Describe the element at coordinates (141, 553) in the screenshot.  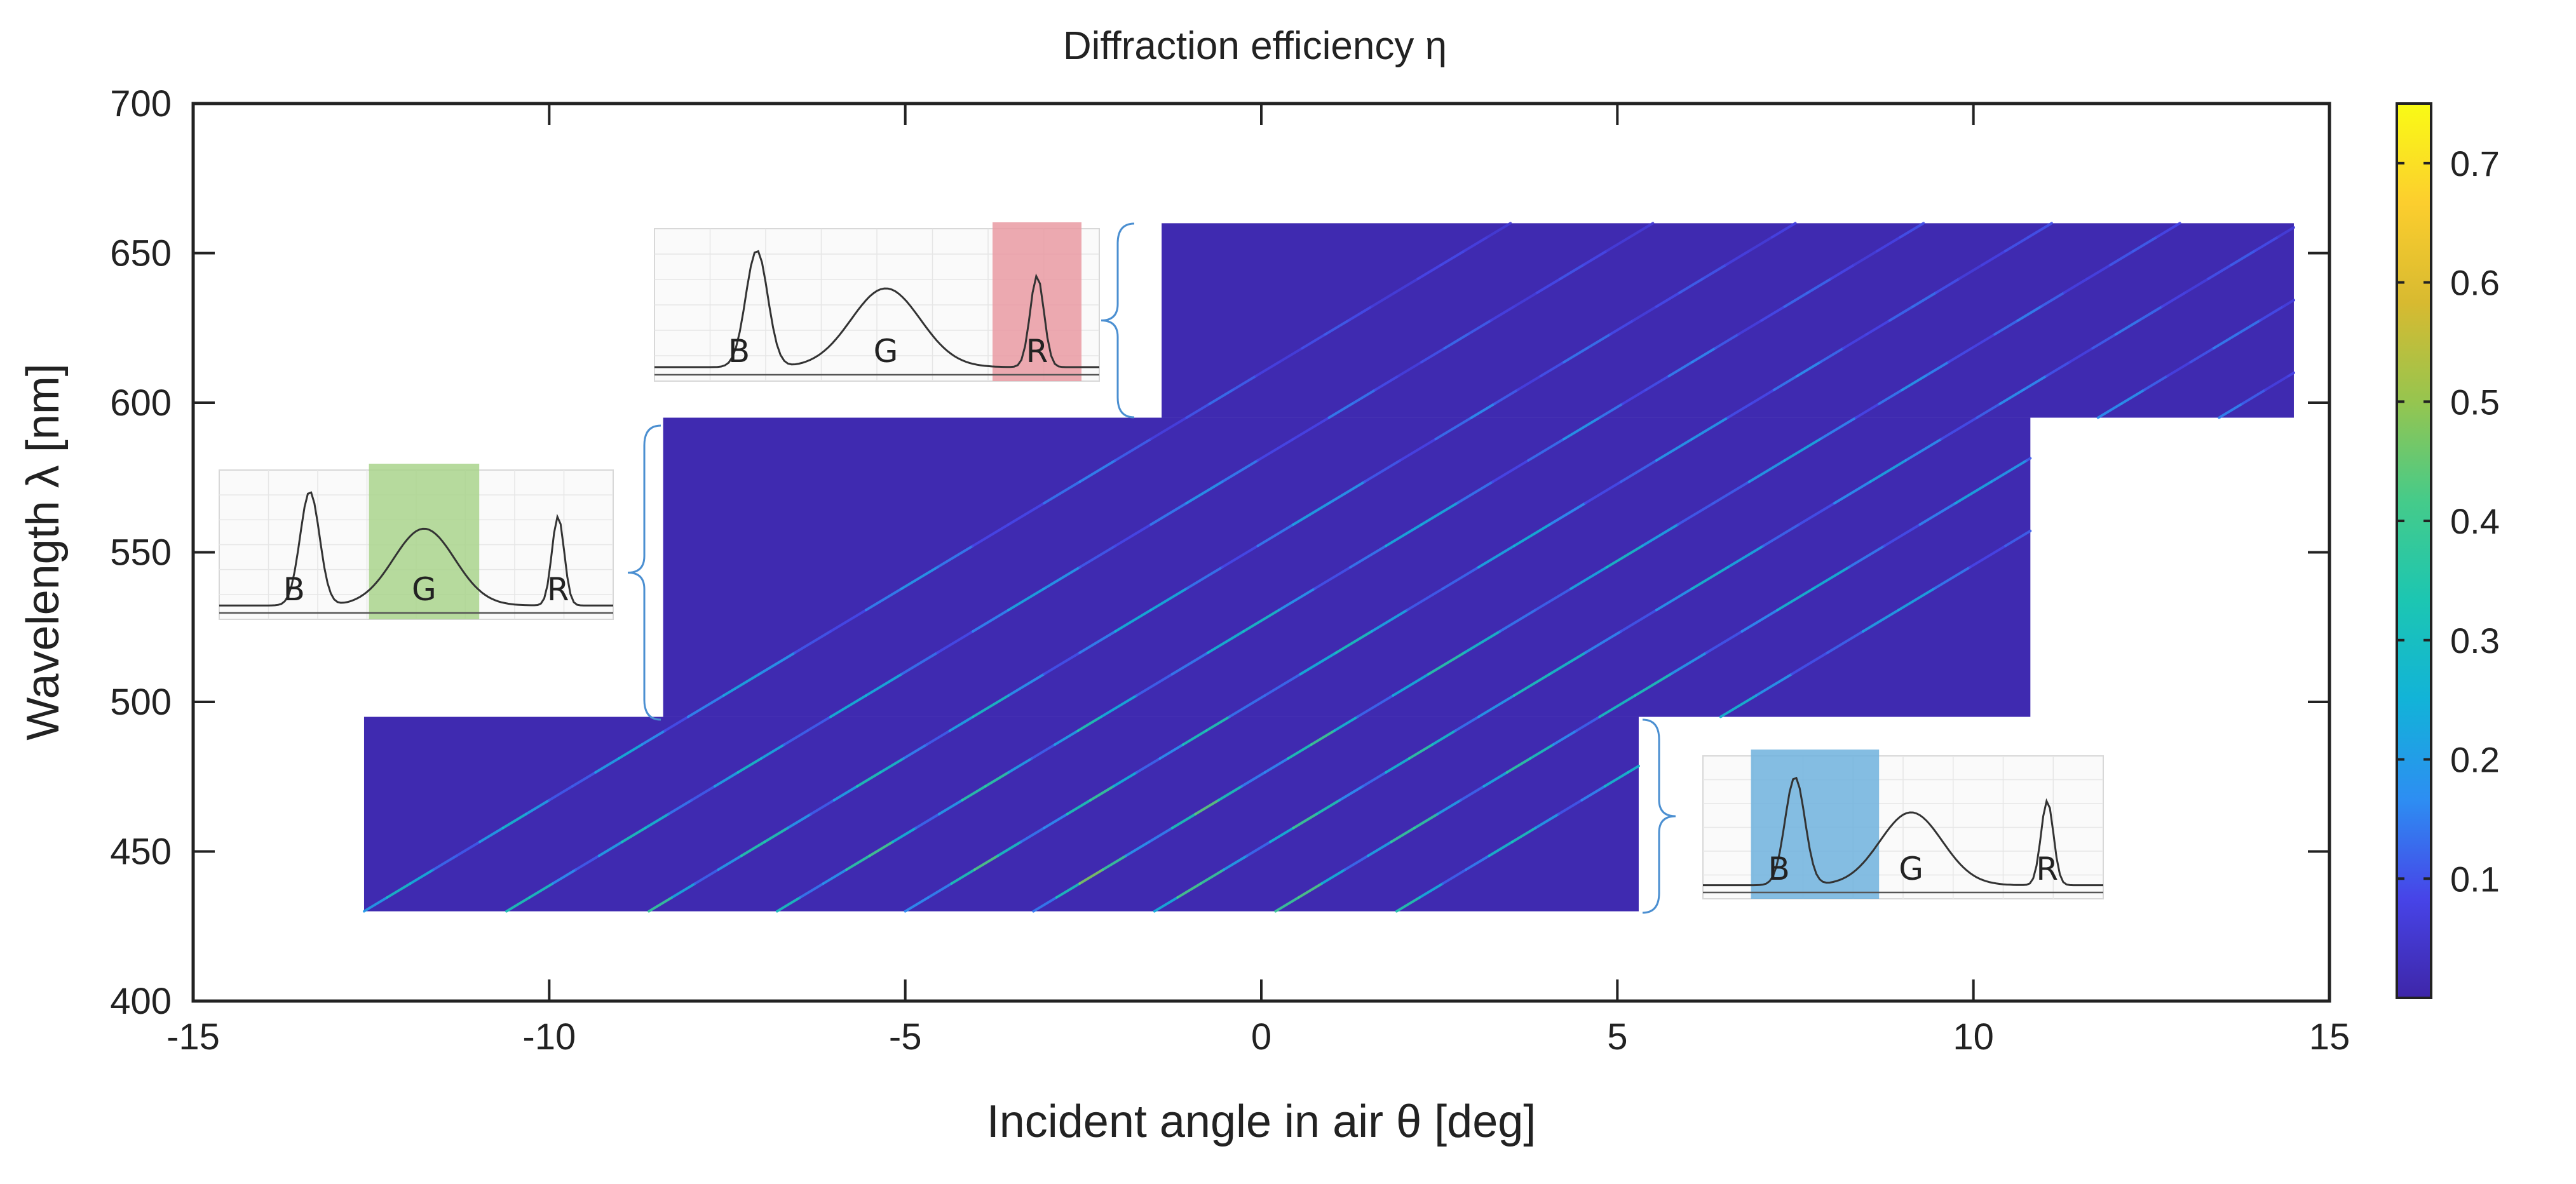
I see `y-tick-label: 550` at that location.